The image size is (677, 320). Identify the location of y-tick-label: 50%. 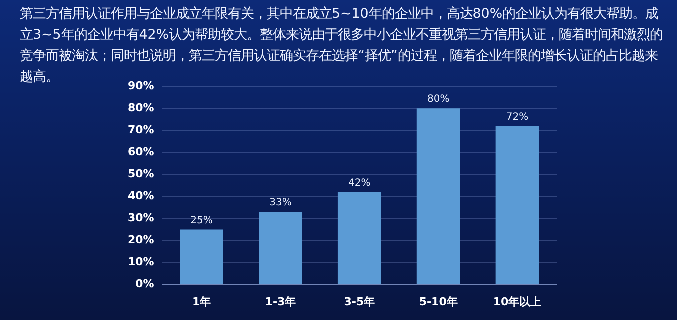
(141, 174).